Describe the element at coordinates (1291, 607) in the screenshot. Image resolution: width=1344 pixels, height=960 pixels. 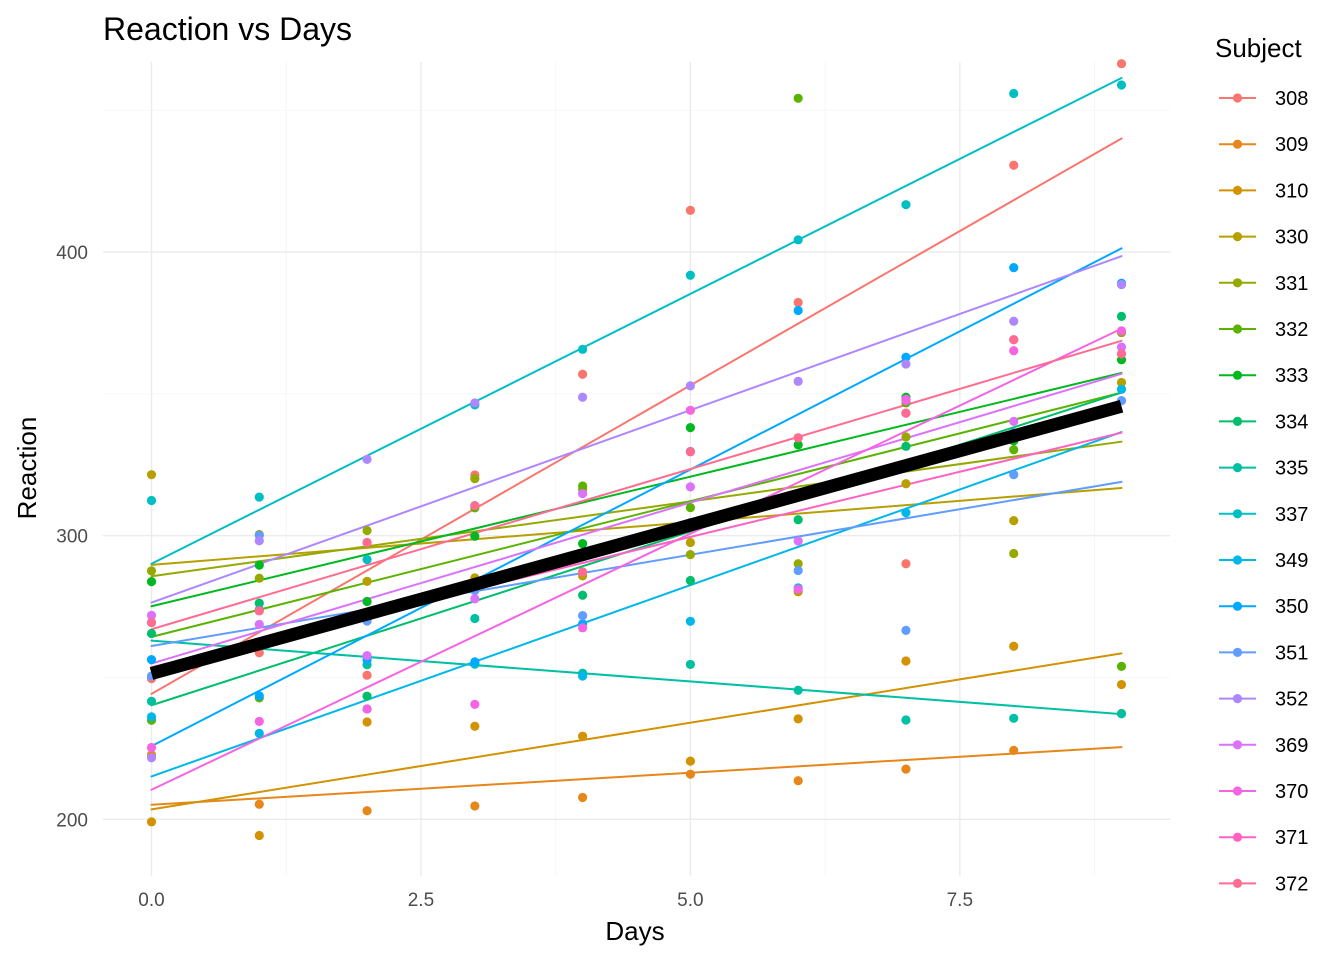
I see `legend-label: 350` at that location.